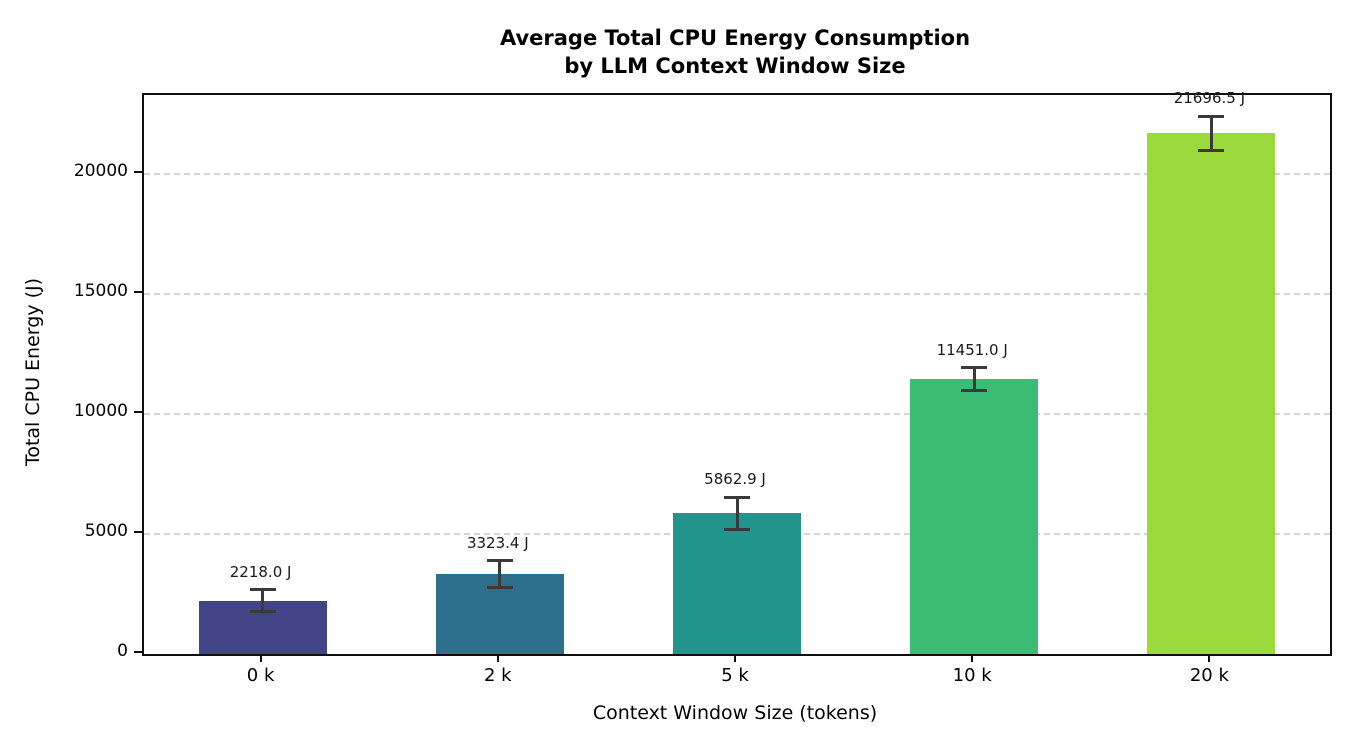 This screenshot has width=1350, height=750. Describe the element at coordinates (972, 349) in the screenshot. I see `bar-value-label-3: 11451.0 J` at that location.